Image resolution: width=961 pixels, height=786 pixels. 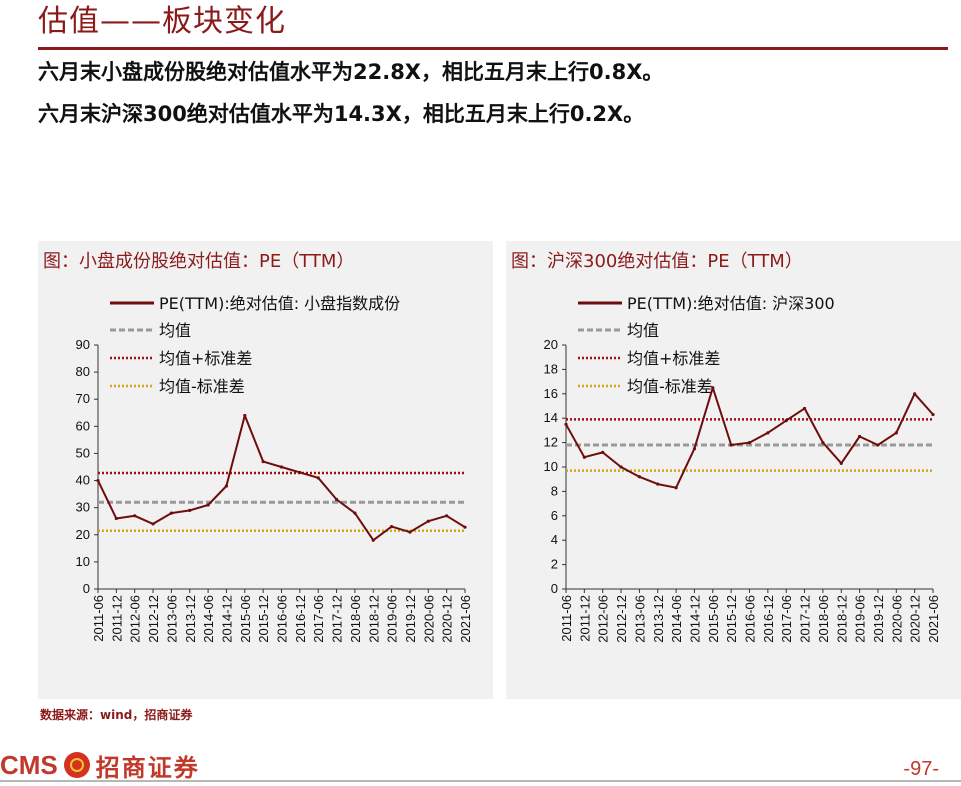 I want to click on legend-label: 均值-标准差, so click(x=202, y=386).